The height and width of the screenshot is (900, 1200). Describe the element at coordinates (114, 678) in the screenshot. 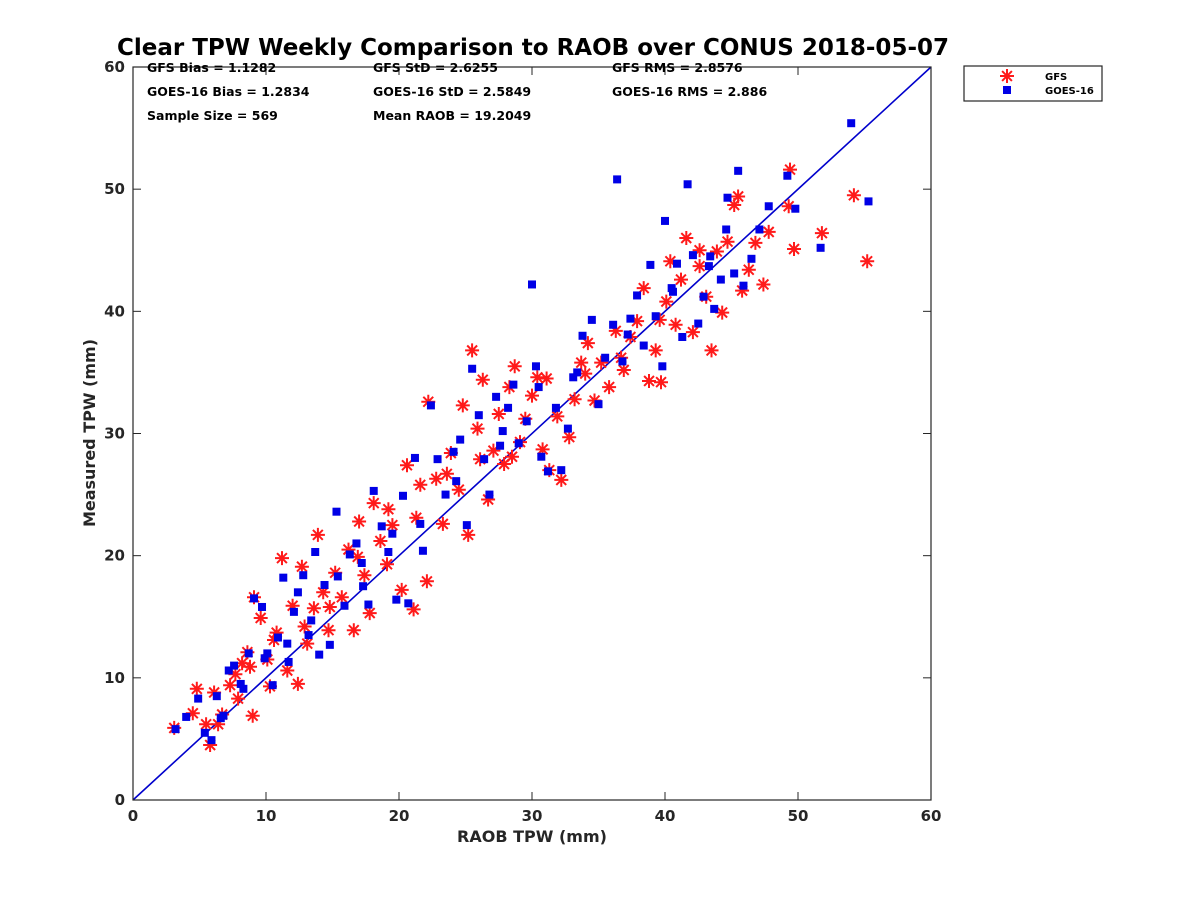

I see `y-tick-label: 10` at that location.